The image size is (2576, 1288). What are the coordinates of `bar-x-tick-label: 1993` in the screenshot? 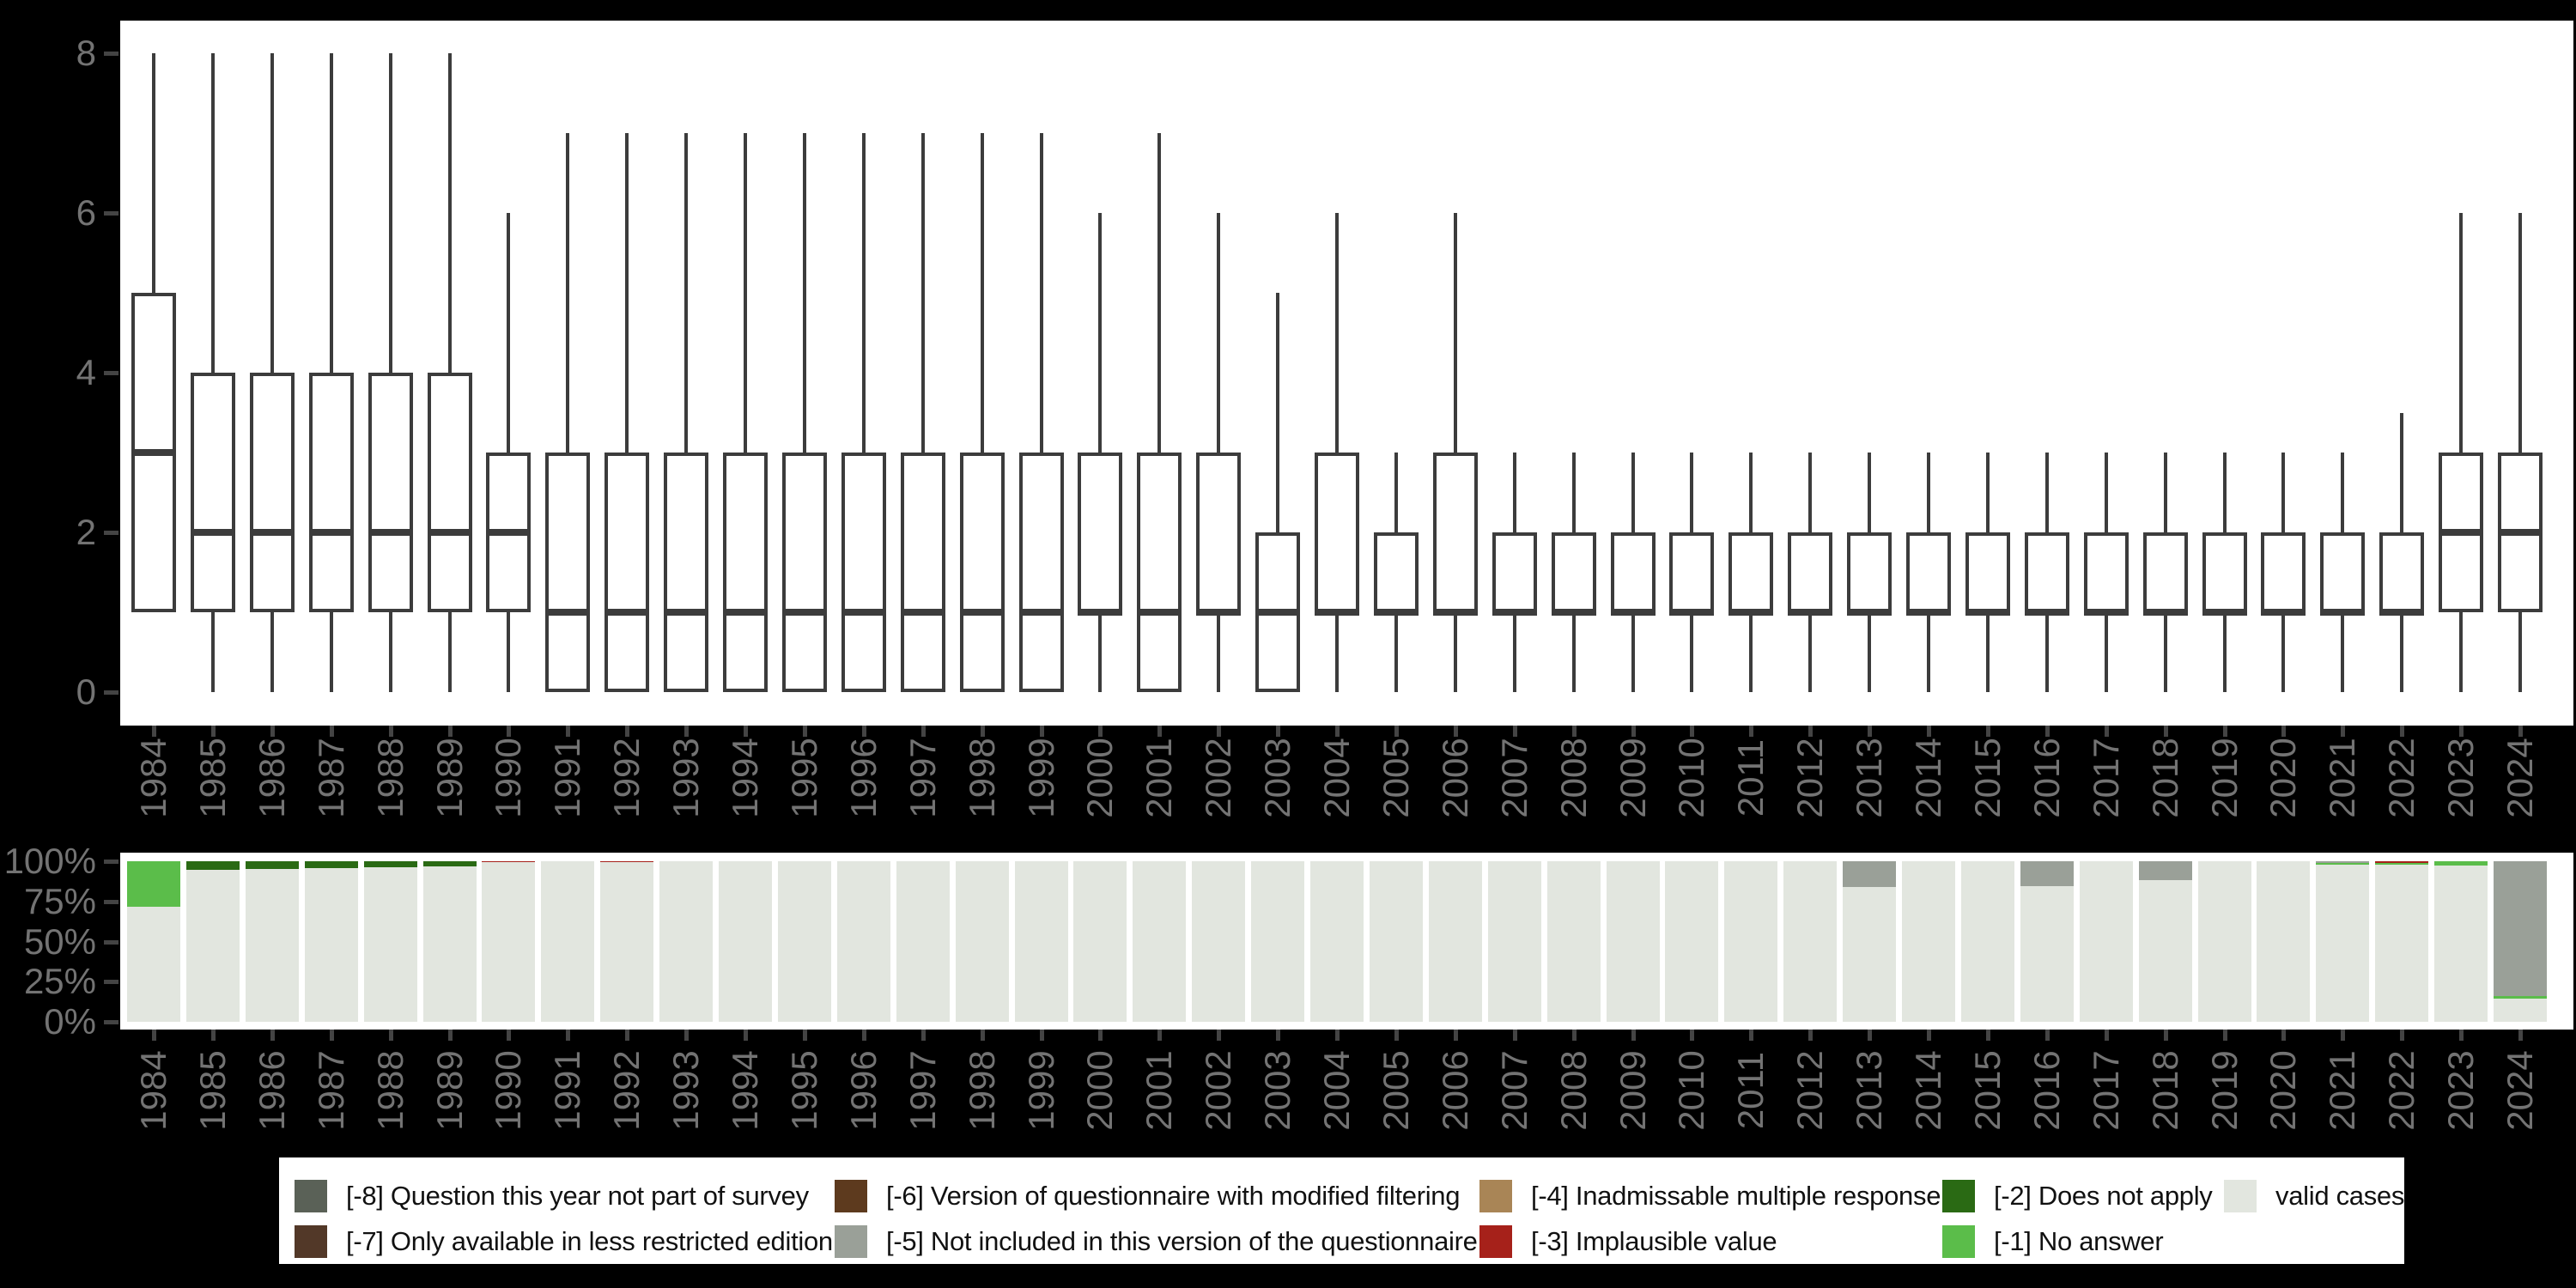 It's located at (686, 1090).